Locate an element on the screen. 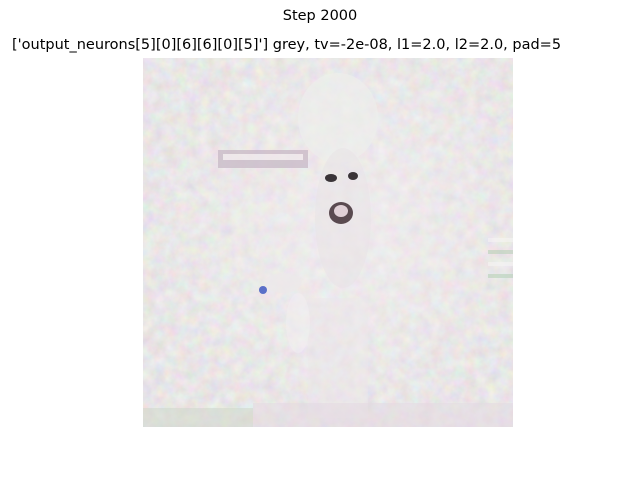  figure-title: Step 2000 is located at coordinates (320, 16).